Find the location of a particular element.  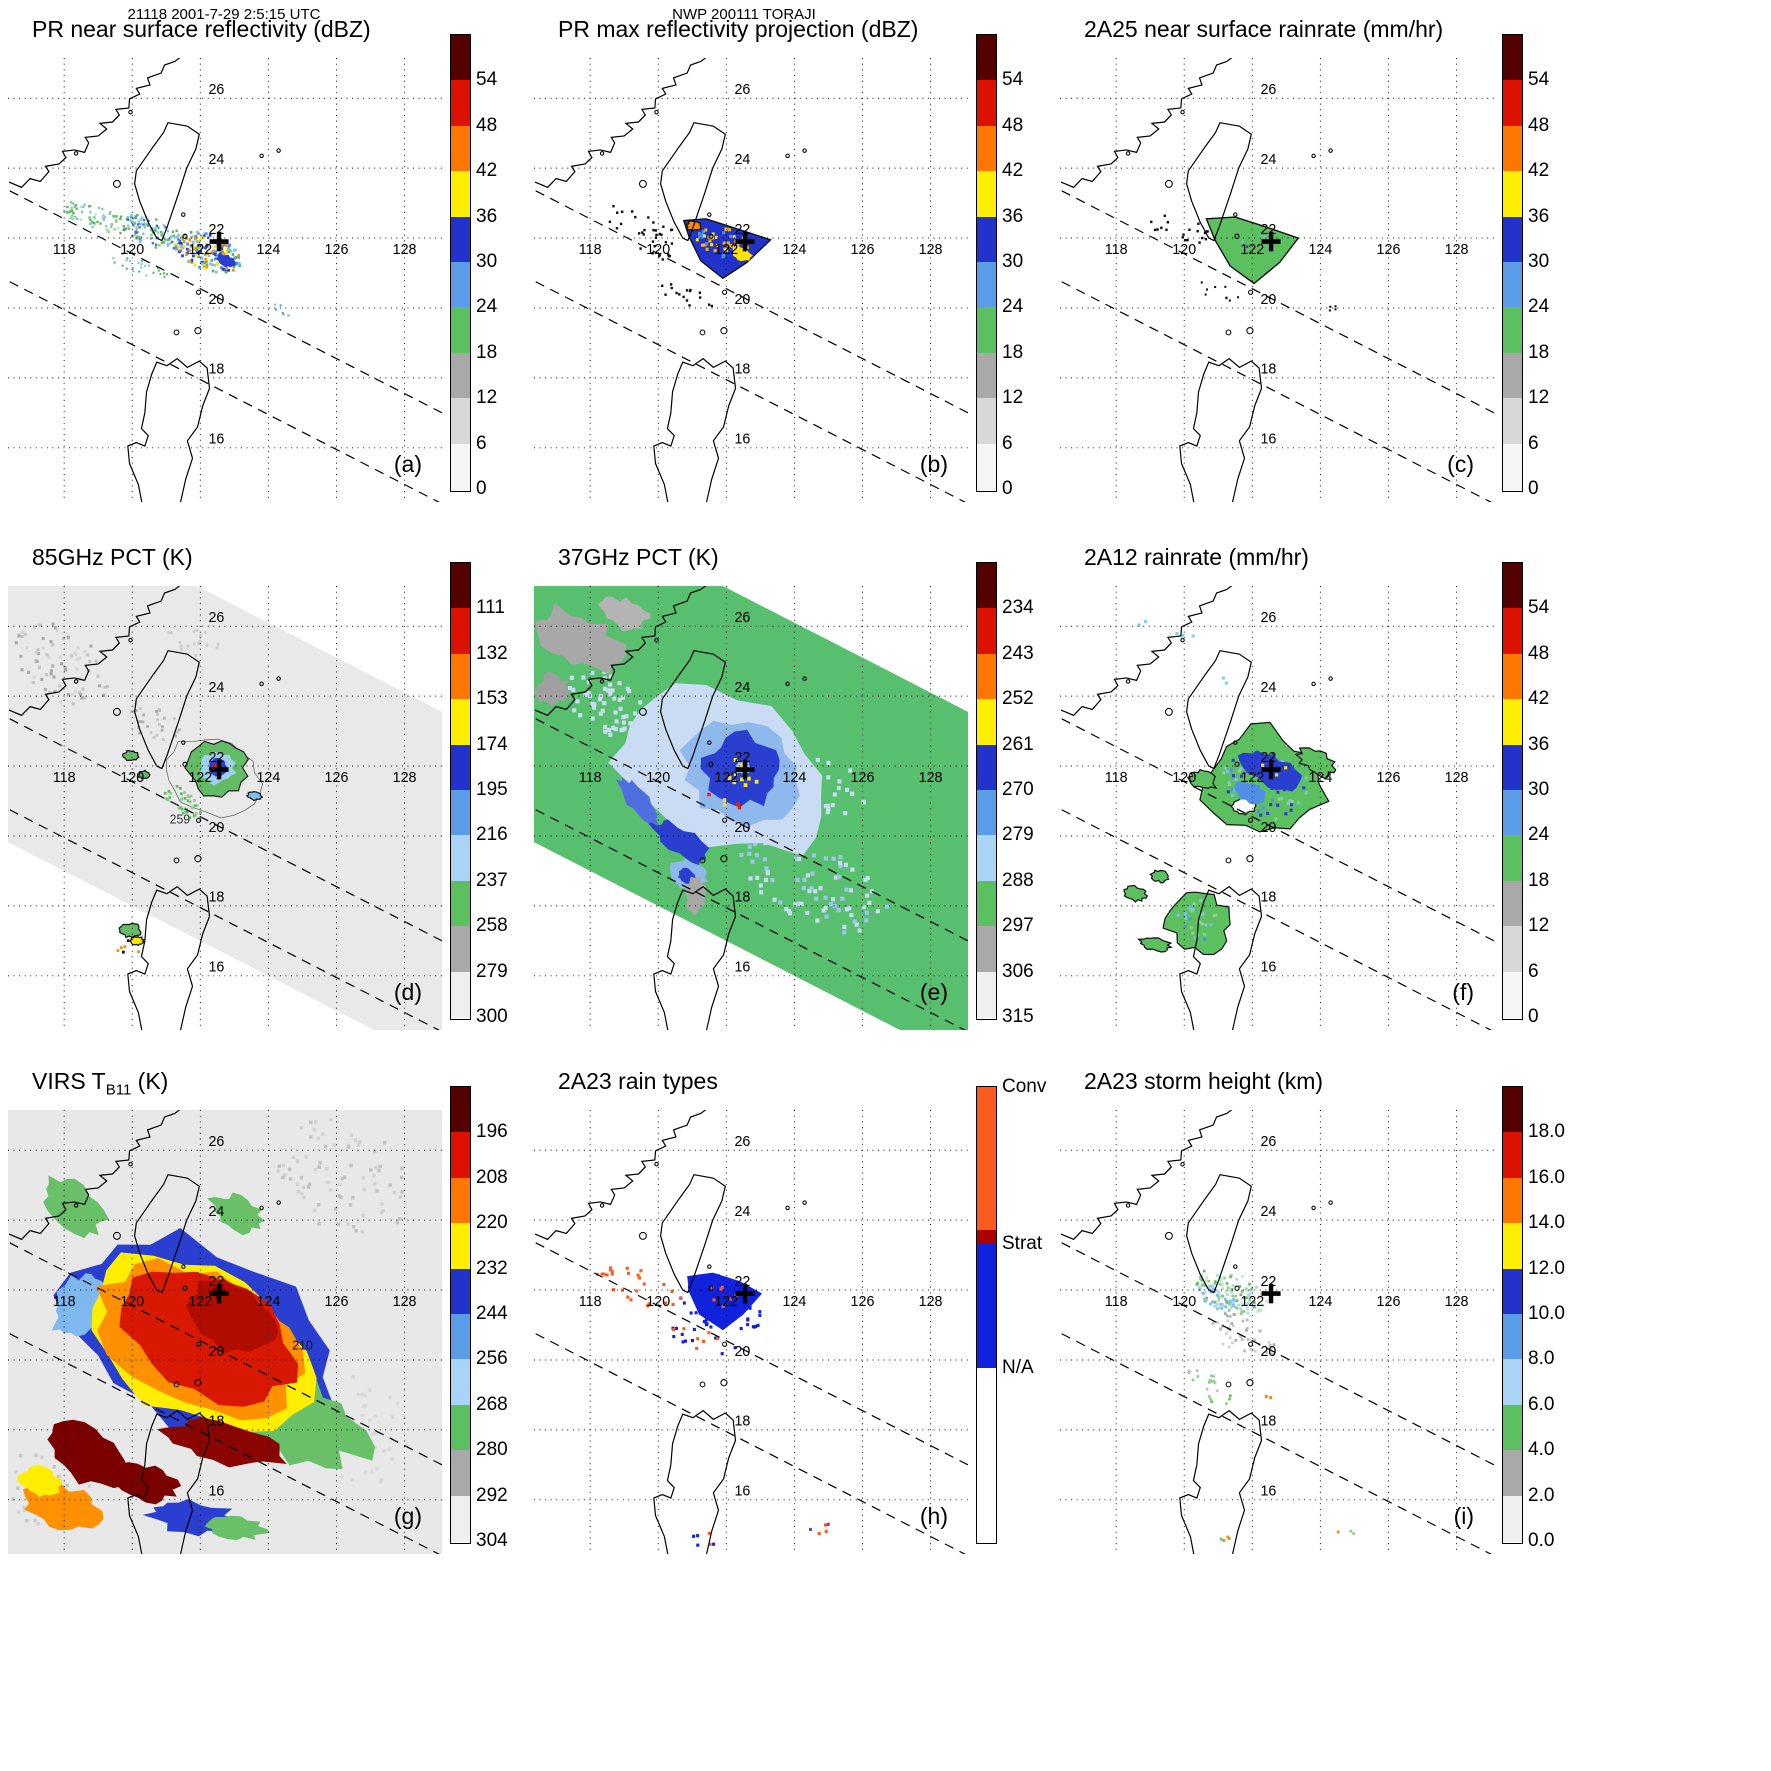

panel-title-post: (K) is located at coordinates (150, 1081).